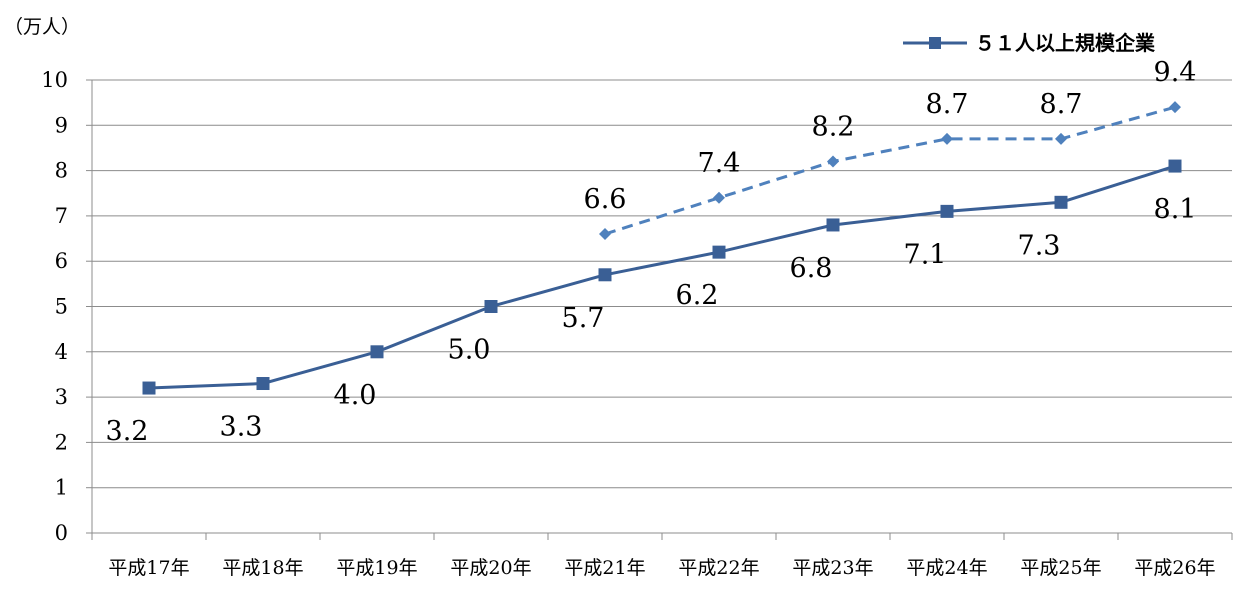 This screenshot has width=1234, height=589. Describe the element at coordinates (61, 397) in the screenshot. I see `y-tick-label: 3` at that location.